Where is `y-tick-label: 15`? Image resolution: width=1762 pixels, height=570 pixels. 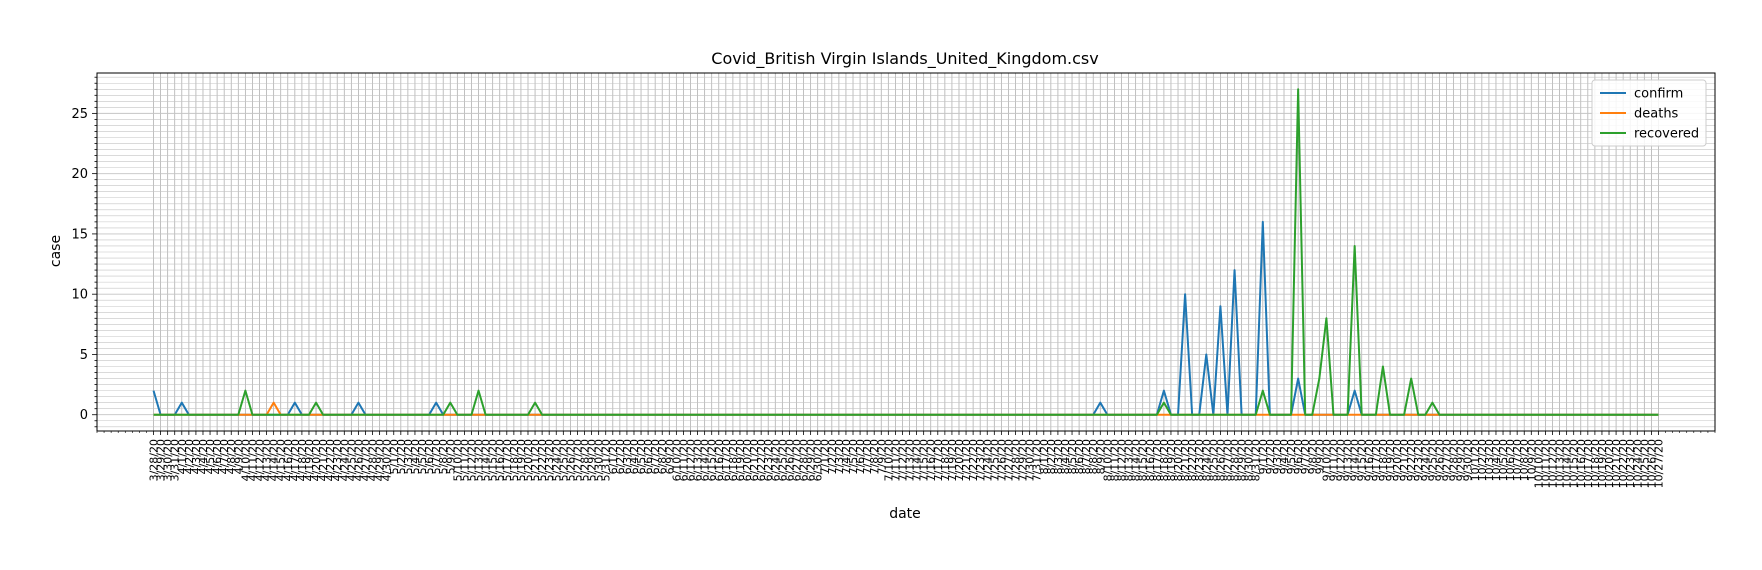
y-tick-label: 15 is located at coordinates (79, 234).